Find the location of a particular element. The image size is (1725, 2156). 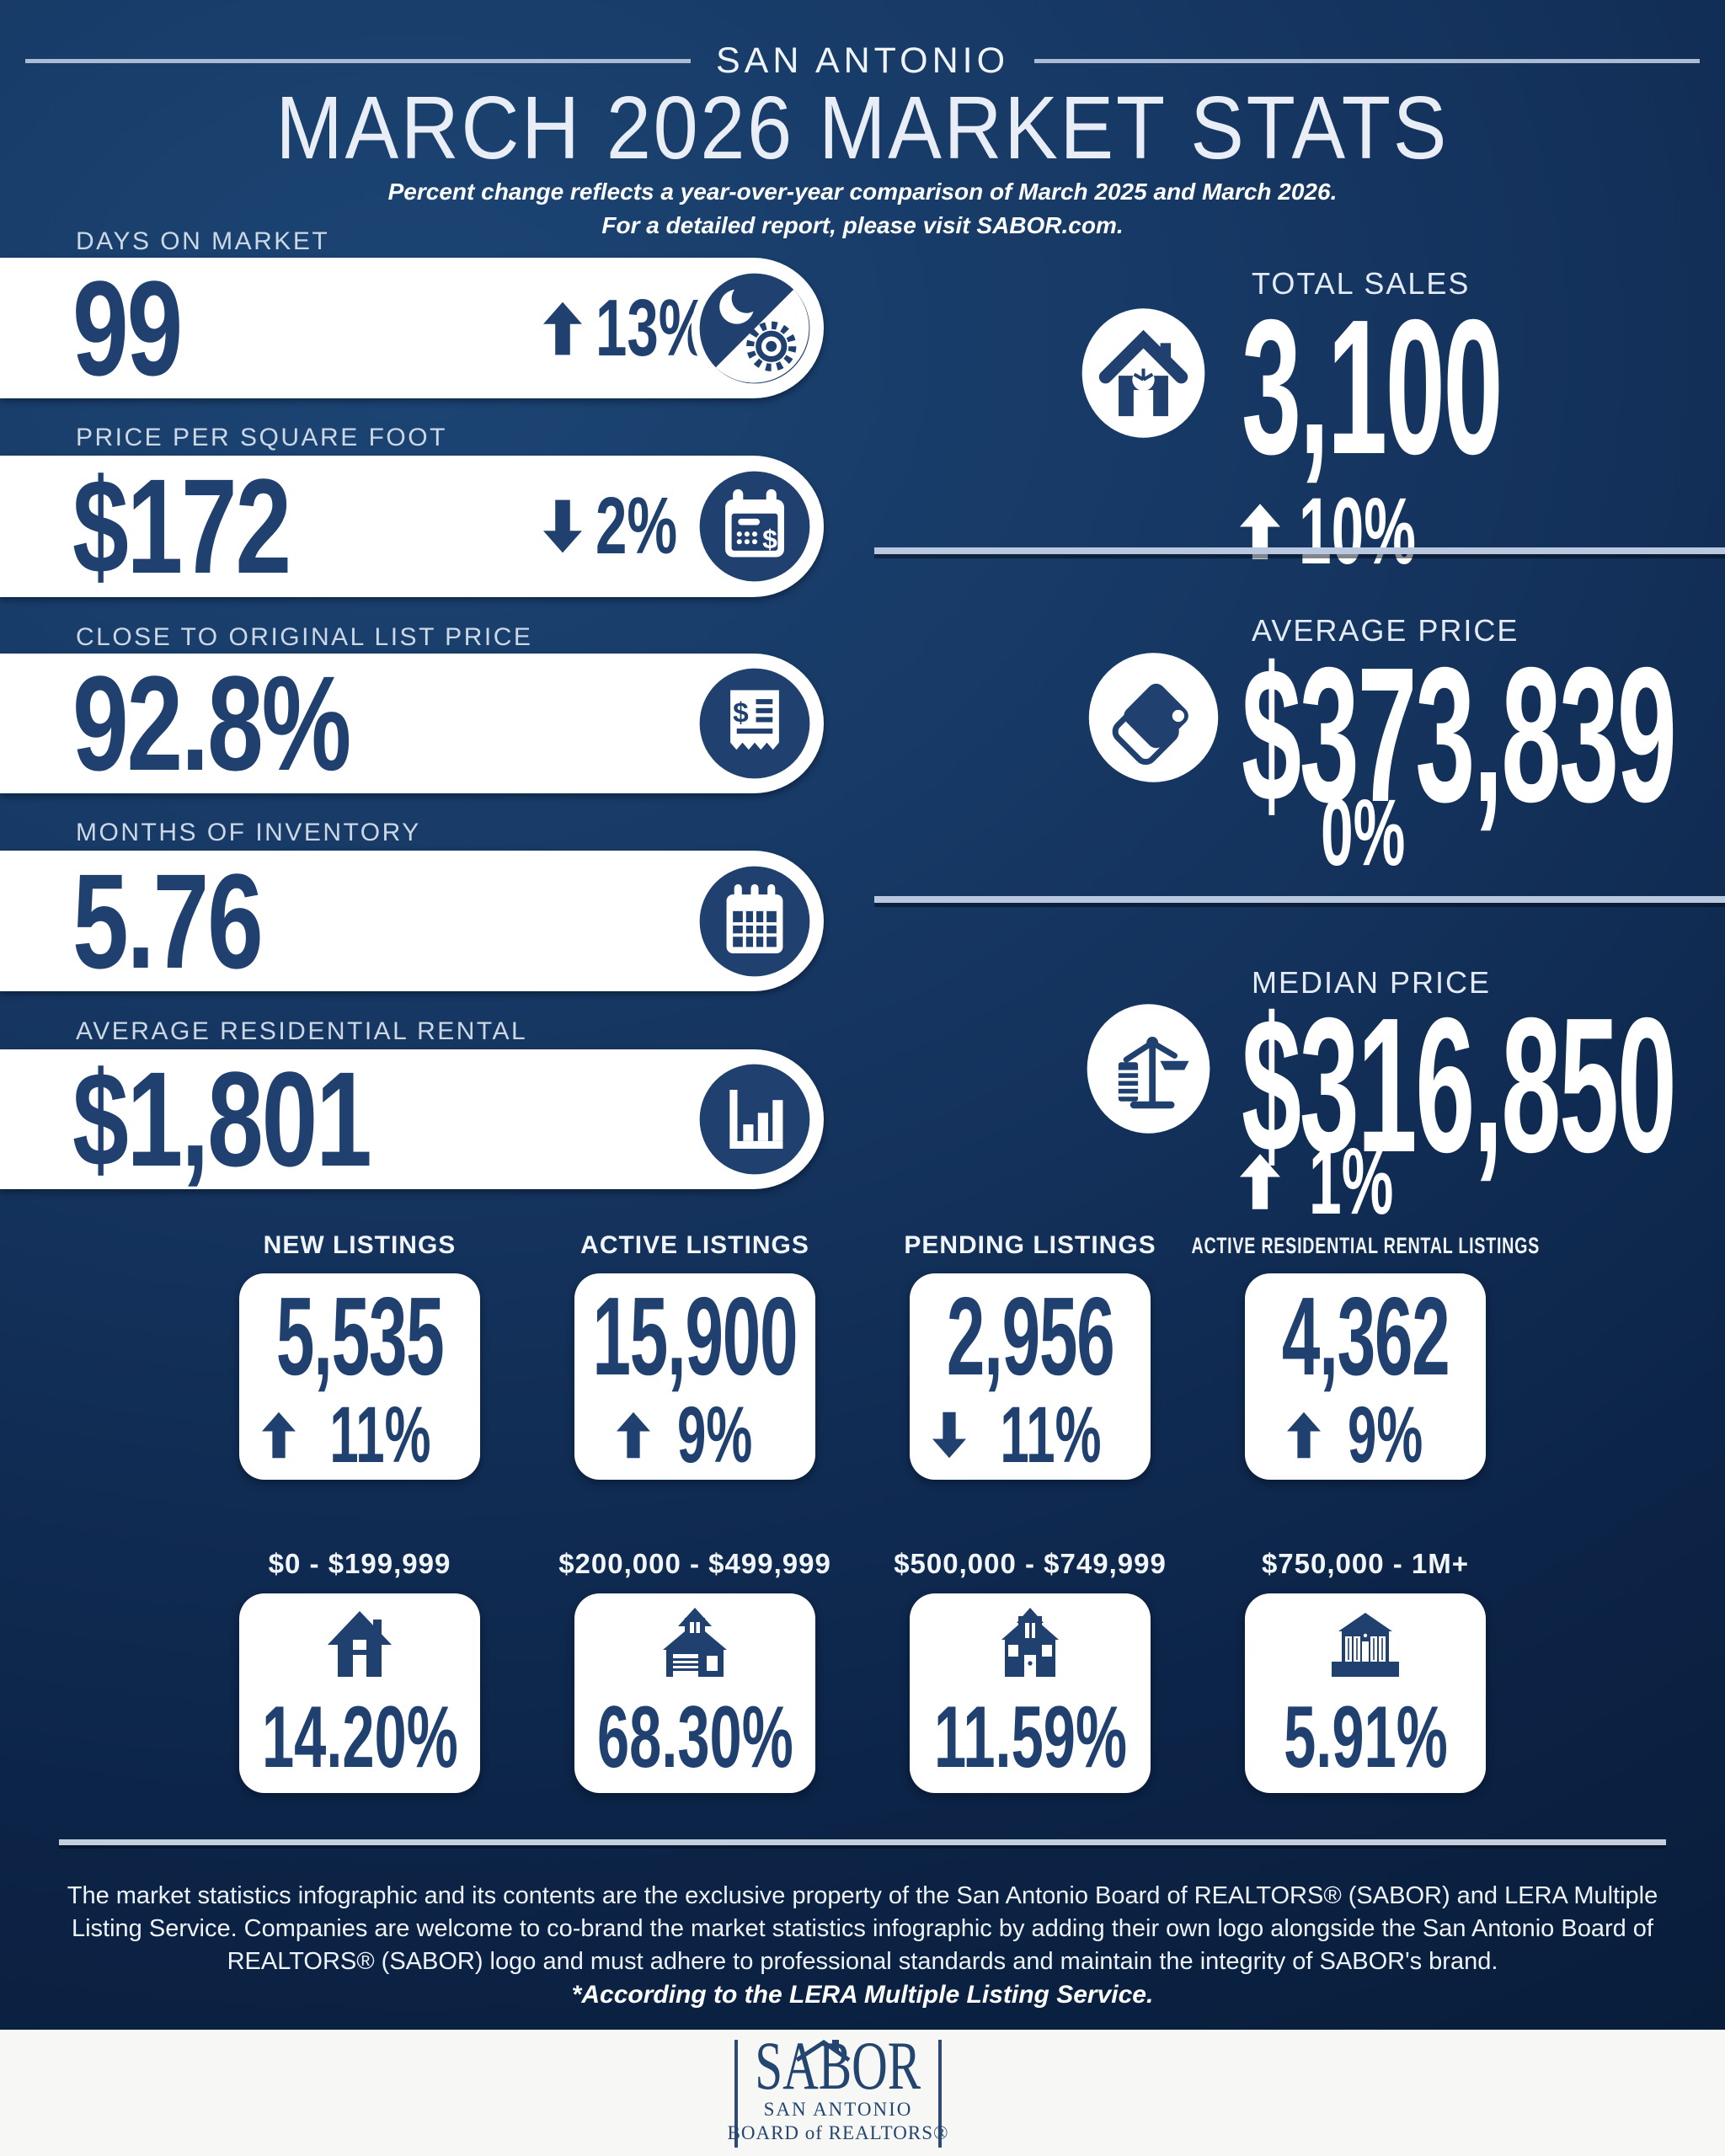

receipt-icon: $ is located at coordinates (755, 723).